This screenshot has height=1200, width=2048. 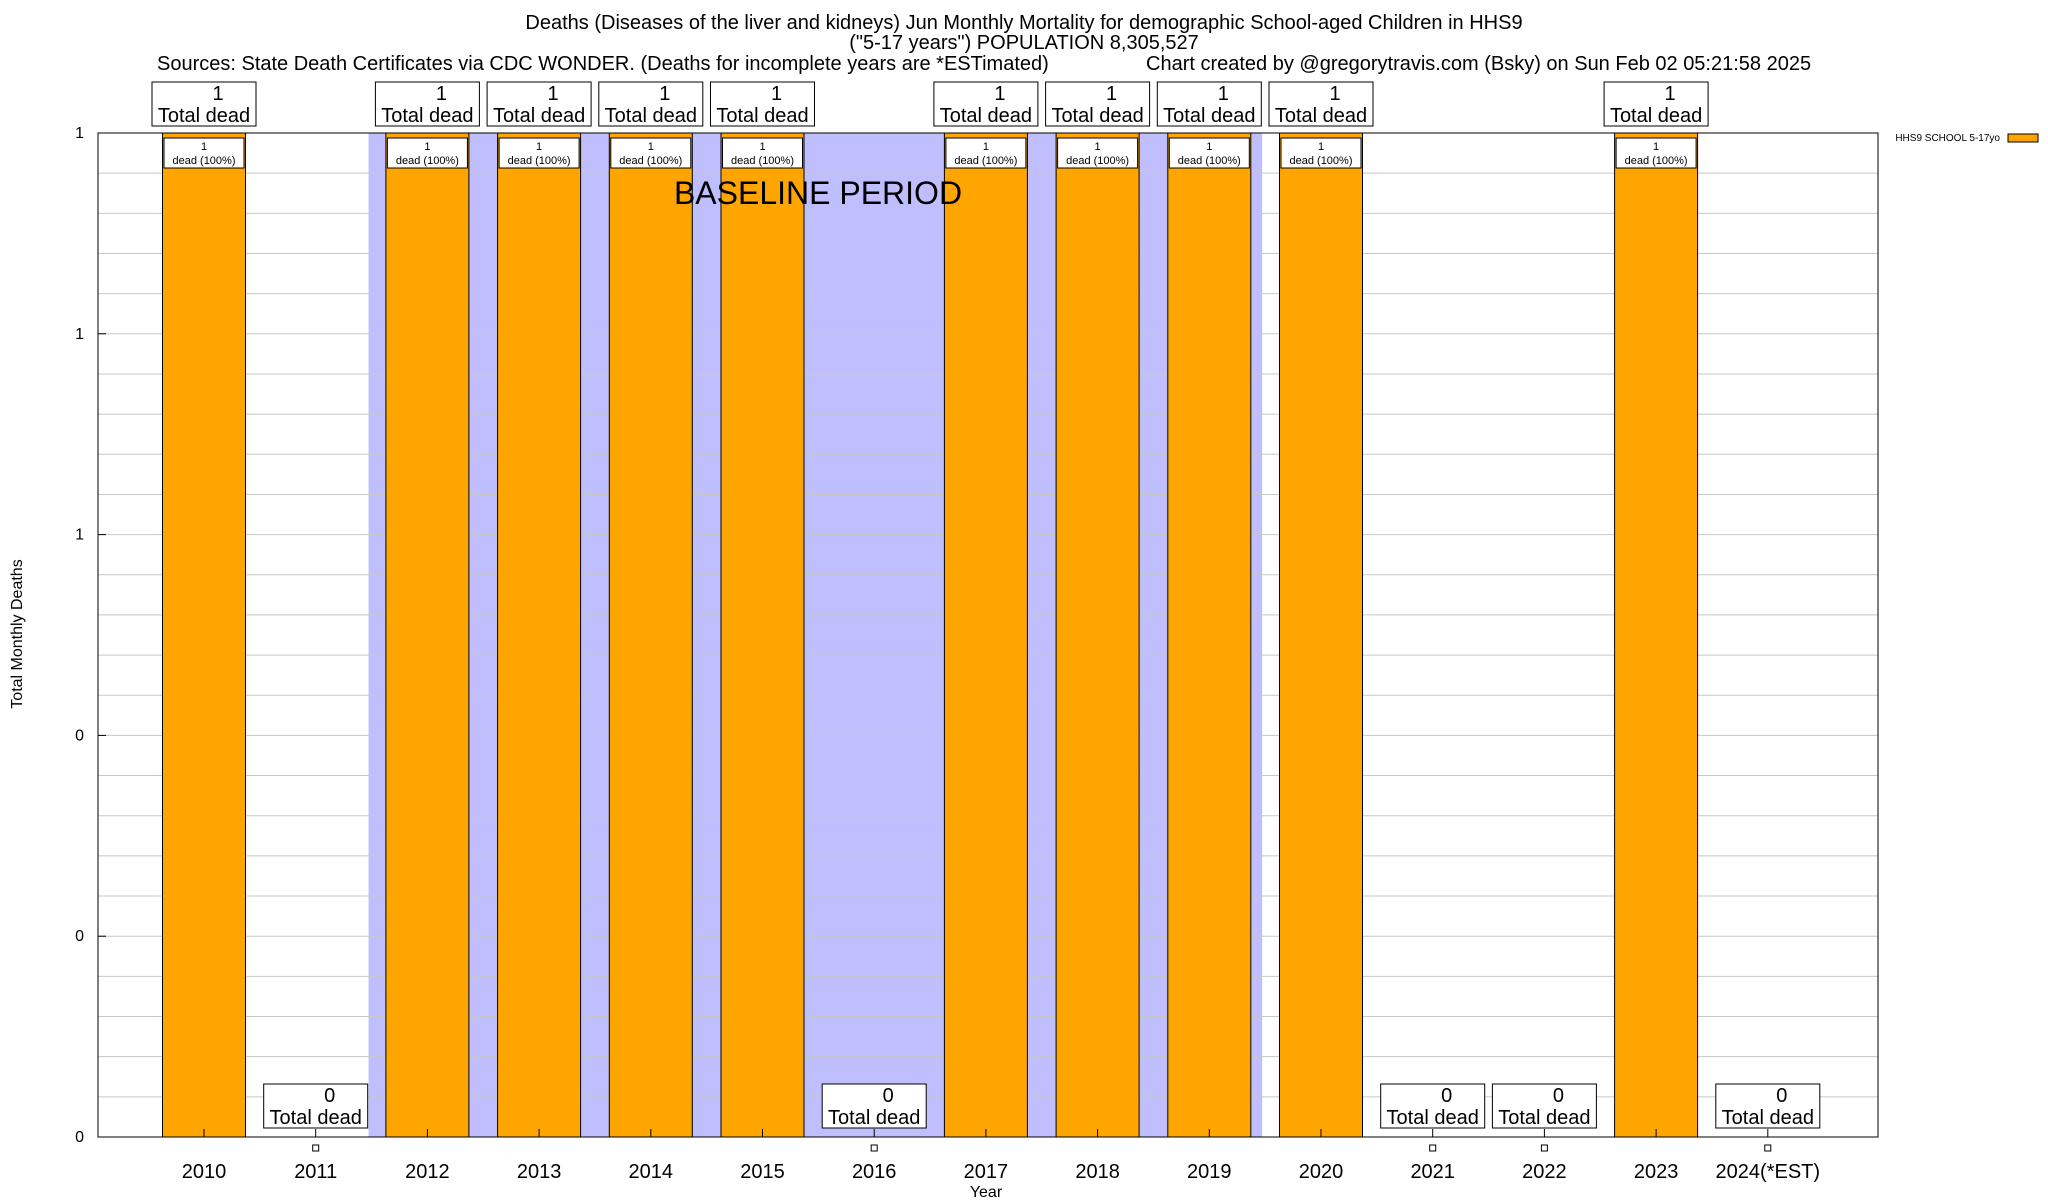 I want to click on x-tick-label: 2020, so click(x=1321, y=1172).